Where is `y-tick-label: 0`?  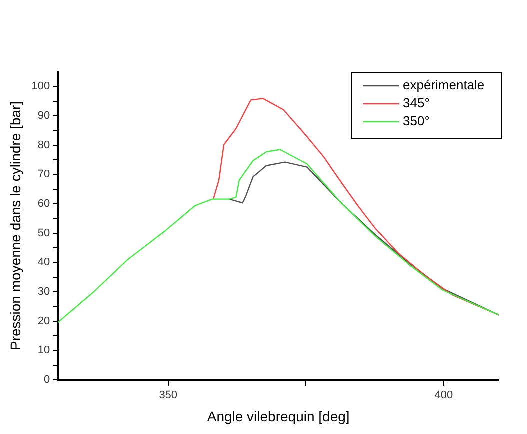
y-tick-label: 0 is located at coordinates (47, 380).